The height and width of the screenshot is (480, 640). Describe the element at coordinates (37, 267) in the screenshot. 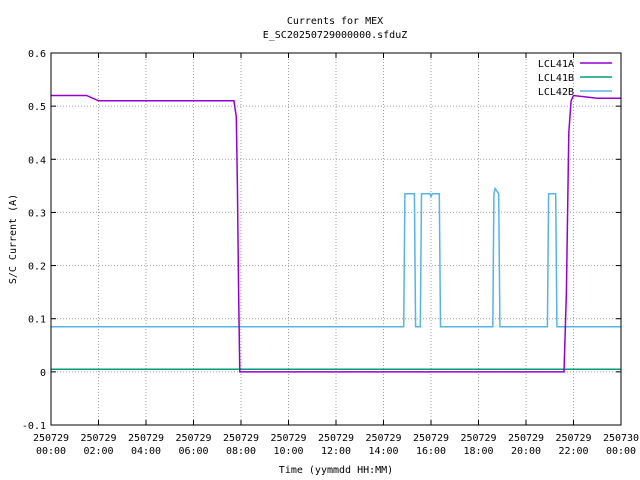

I see `y-tick-label: 0.2` at that location.